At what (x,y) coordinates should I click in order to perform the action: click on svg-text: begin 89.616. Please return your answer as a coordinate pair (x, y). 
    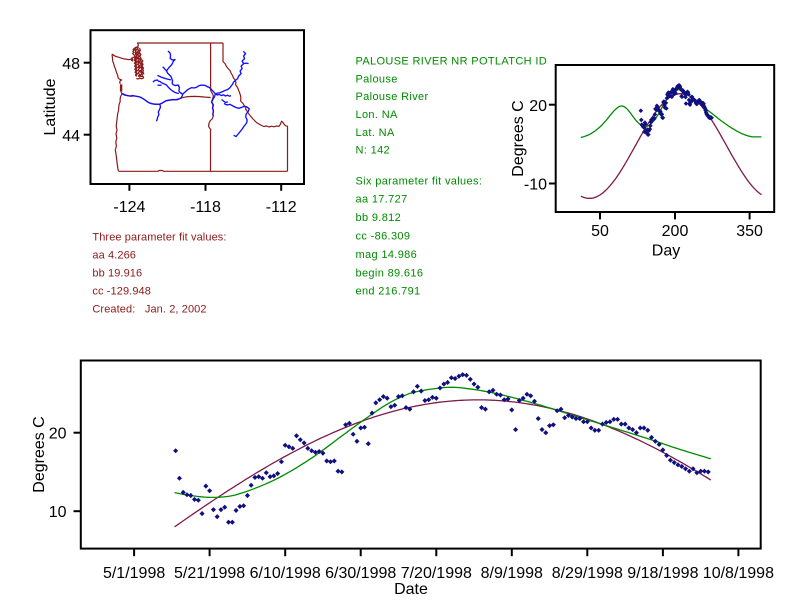
    Looking at the image, I should click on (390, 273).